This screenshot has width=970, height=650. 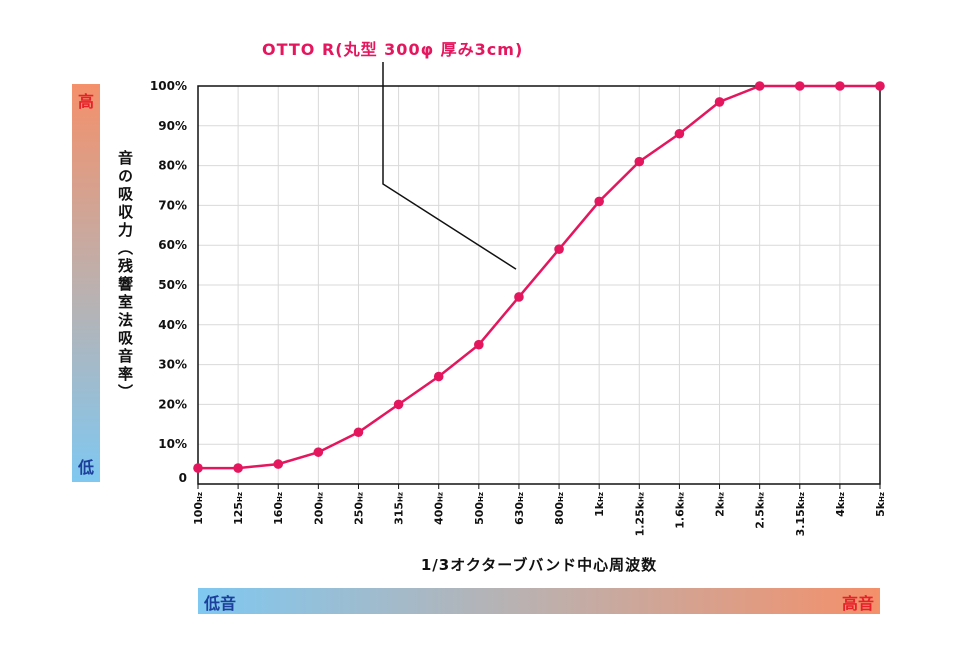 I want to click on y-tick-label: 60%, so click(x=172, y=245).